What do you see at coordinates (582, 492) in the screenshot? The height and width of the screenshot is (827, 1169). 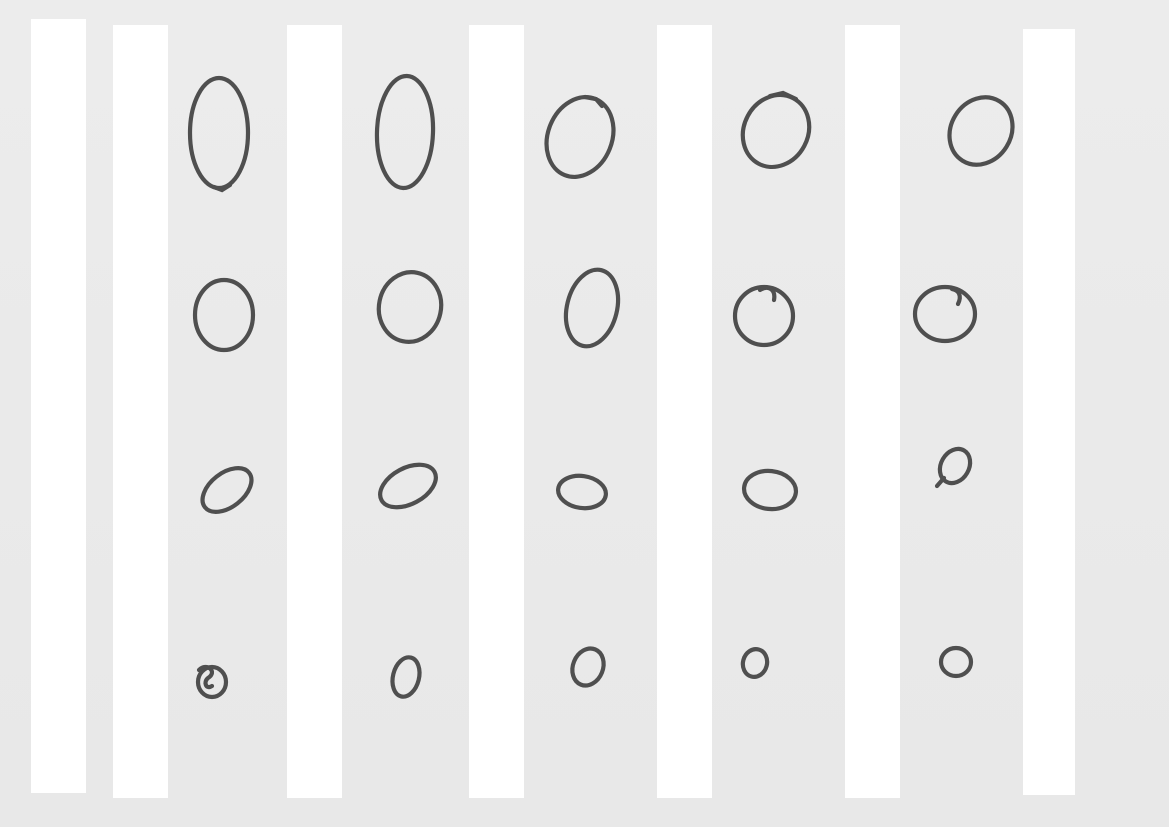 I see `oval-r3-c3` at bounding box center [582, 492].